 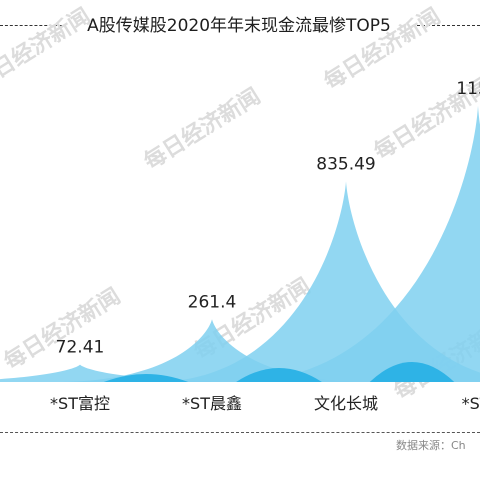 I want to click on title-dash-left, so click(x=31, y=25).